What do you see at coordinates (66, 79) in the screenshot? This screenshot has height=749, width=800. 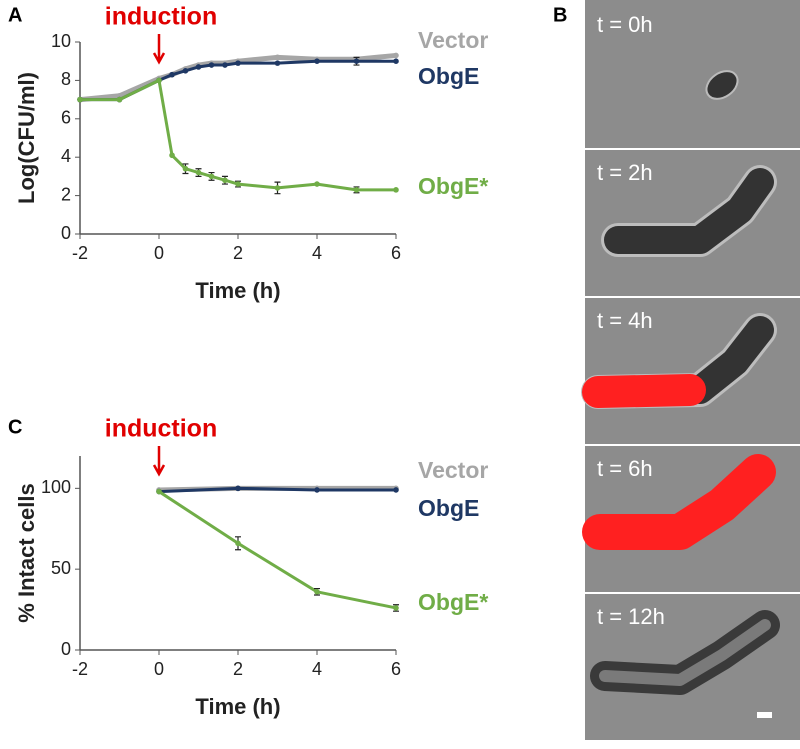 I see `y-tick-label: 8` at bounding box center [66, 79].